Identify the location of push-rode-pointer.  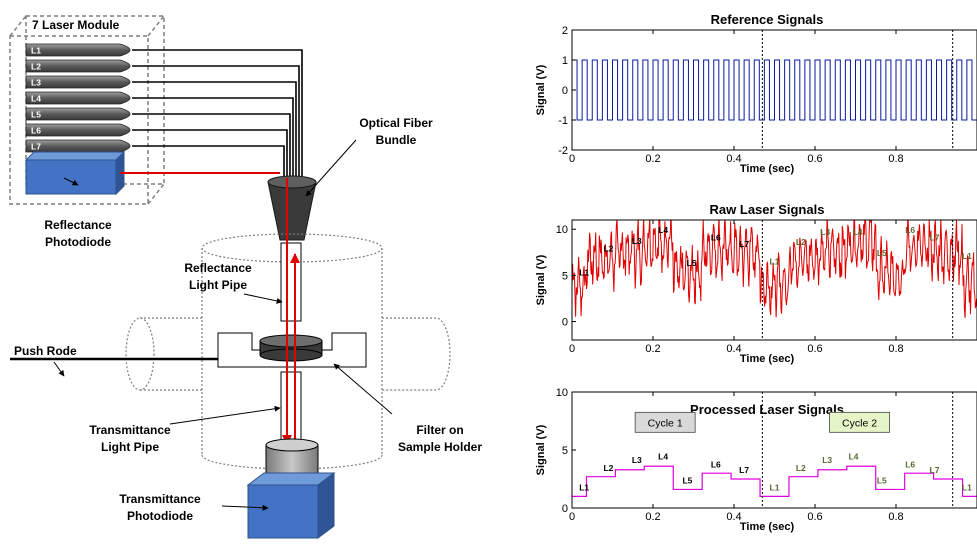
(59, 369).